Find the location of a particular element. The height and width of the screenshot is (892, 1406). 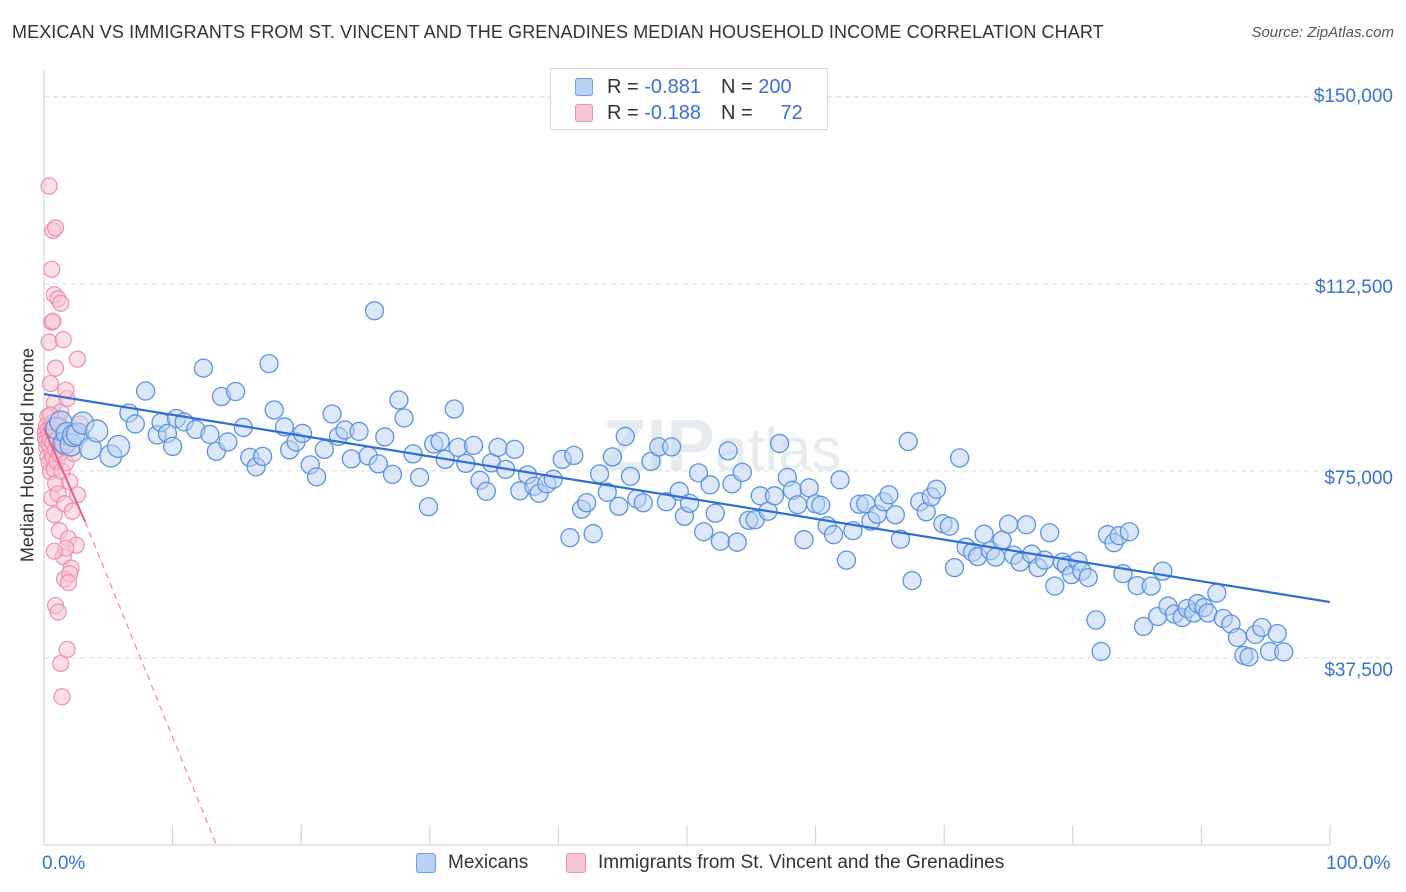

source-label: Source: ZipAtlas.com is located at coordinates (1322, 32).